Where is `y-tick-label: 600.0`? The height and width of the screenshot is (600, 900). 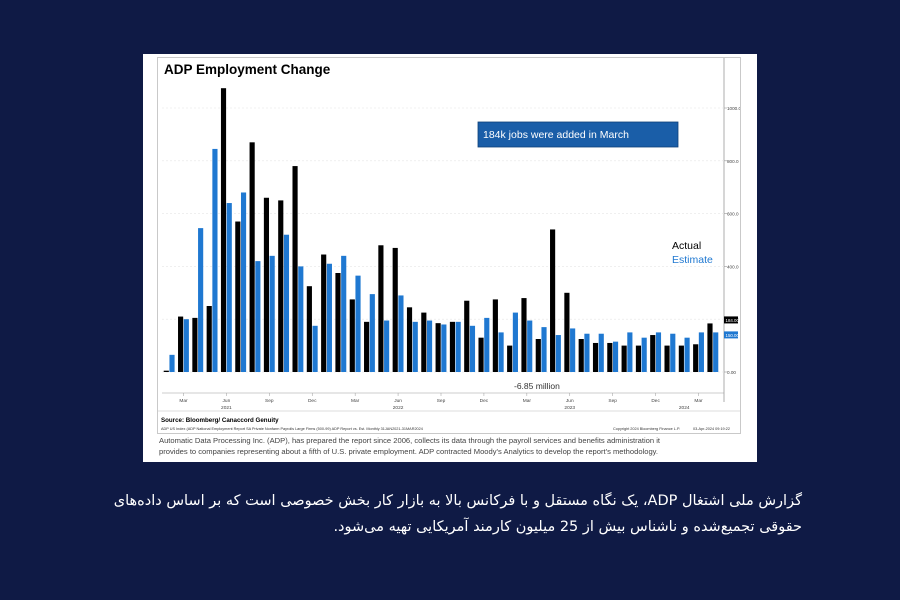
y-tick-label: 600.0 is located at coordinates (733, 214).